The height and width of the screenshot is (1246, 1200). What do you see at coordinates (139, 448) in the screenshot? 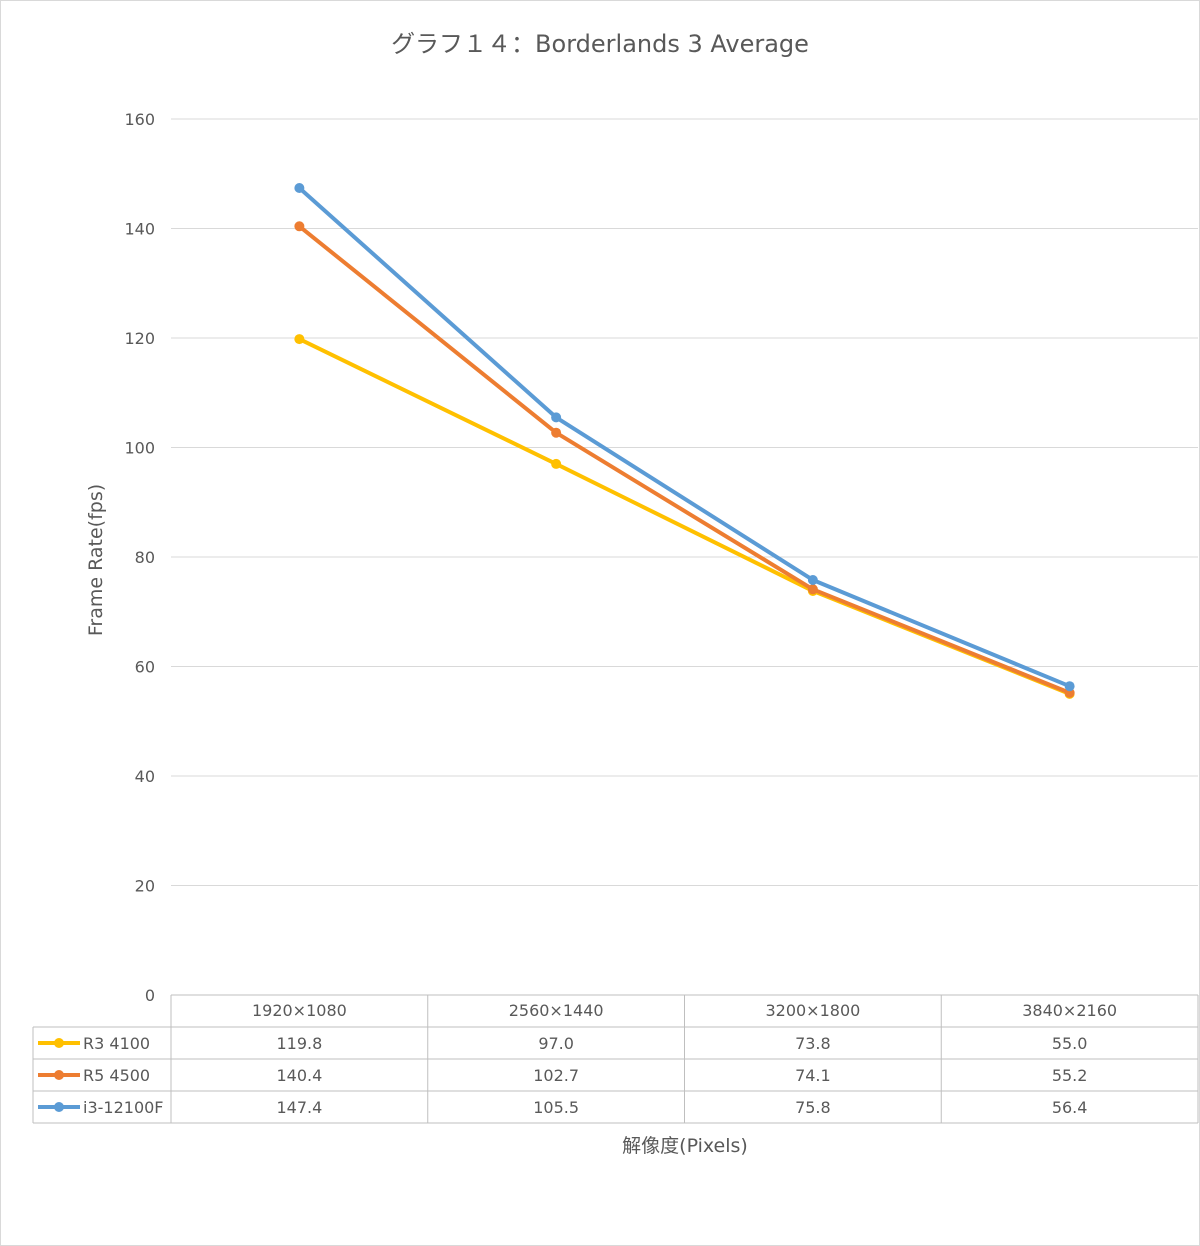
I see `y-tick-label: 100` at bounding box center [139, 448].